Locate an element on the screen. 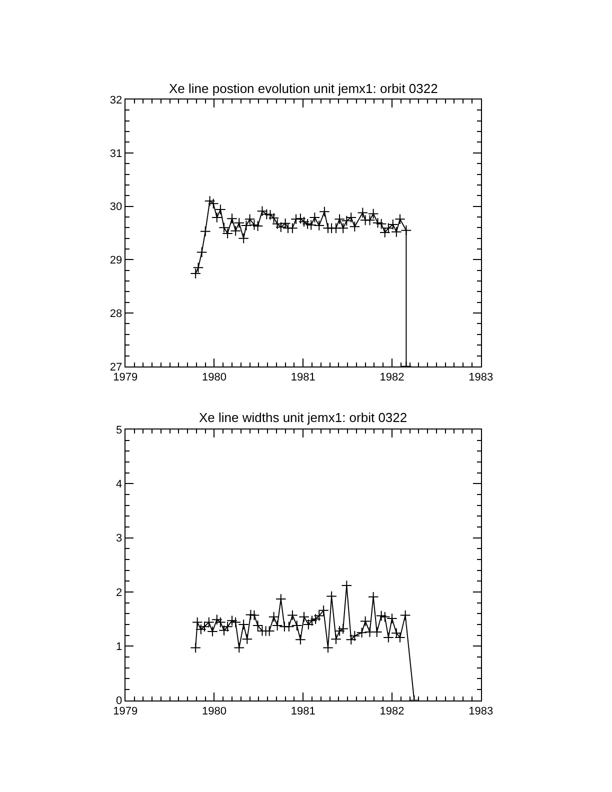 The height and width of the screenshot is (792, 612). y-tick-label: 2 is located at coordinates (119, 592).